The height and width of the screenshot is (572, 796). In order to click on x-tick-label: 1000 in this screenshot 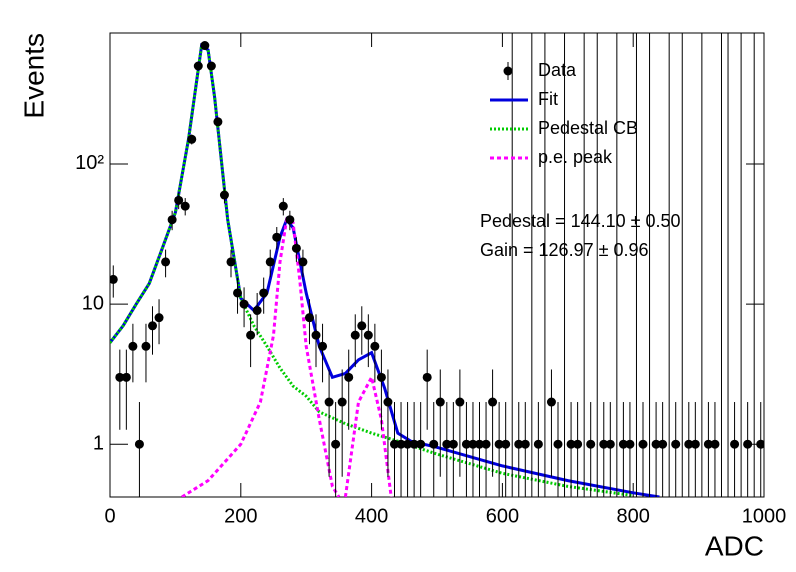, I will do `click(764, 516)`.